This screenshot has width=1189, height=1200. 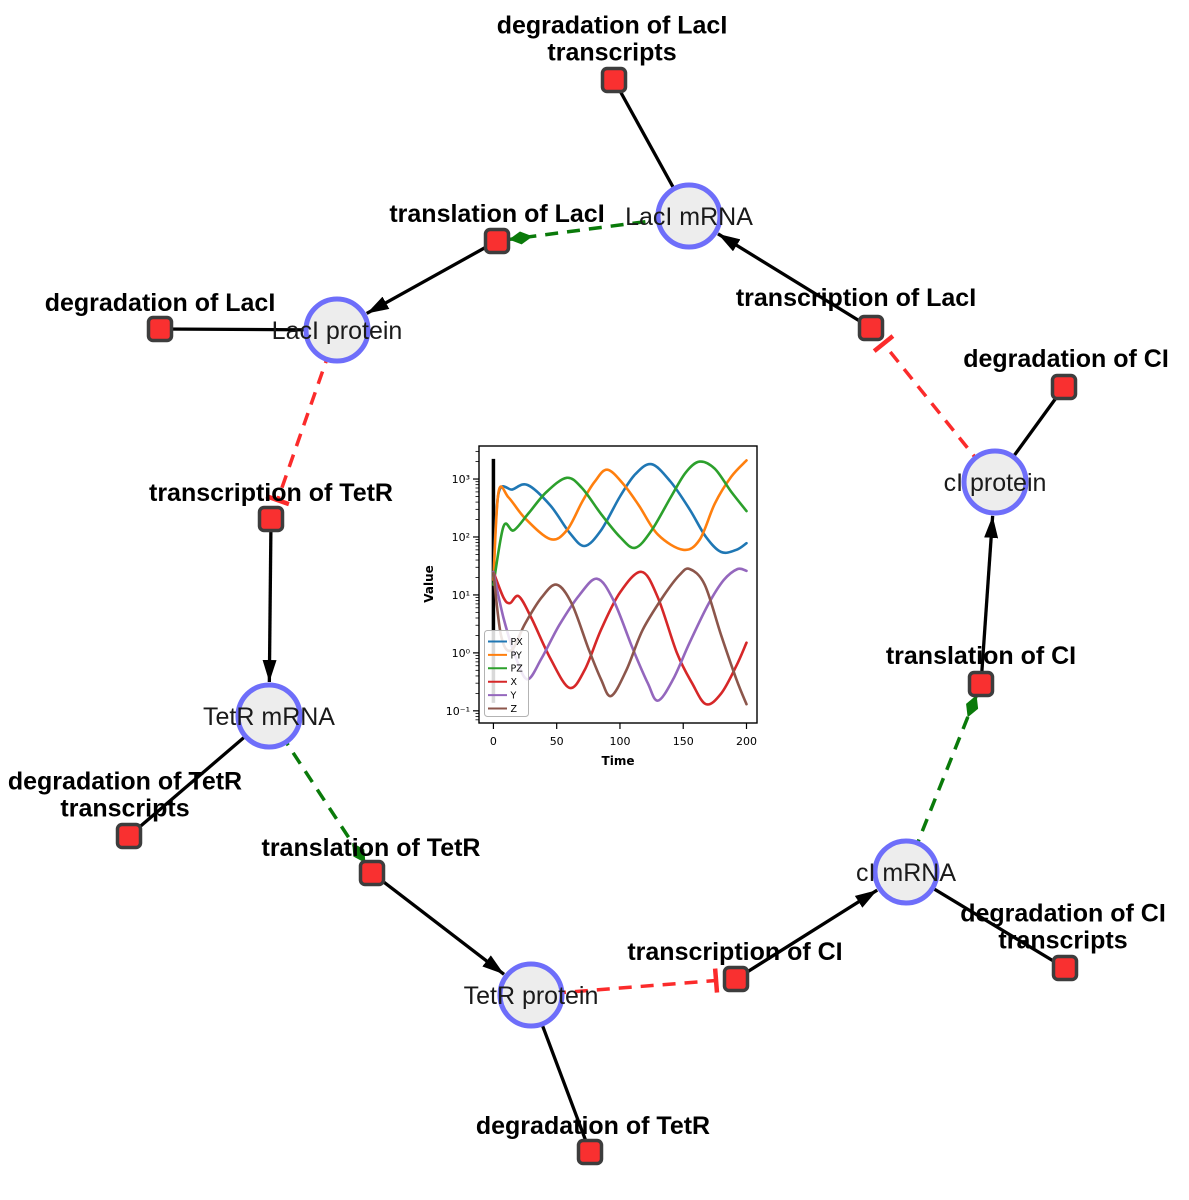 I want to click on chart-legend: PX PY PZ XYZ, so click(x=506, y=673).